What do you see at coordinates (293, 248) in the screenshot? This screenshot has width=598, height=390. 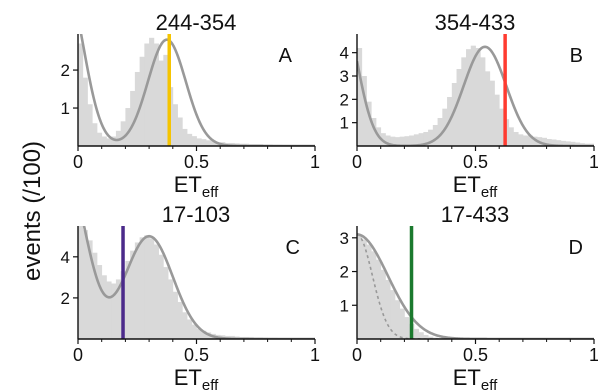 I see `panel-c-letter: C` at bounding box center [293, 248].